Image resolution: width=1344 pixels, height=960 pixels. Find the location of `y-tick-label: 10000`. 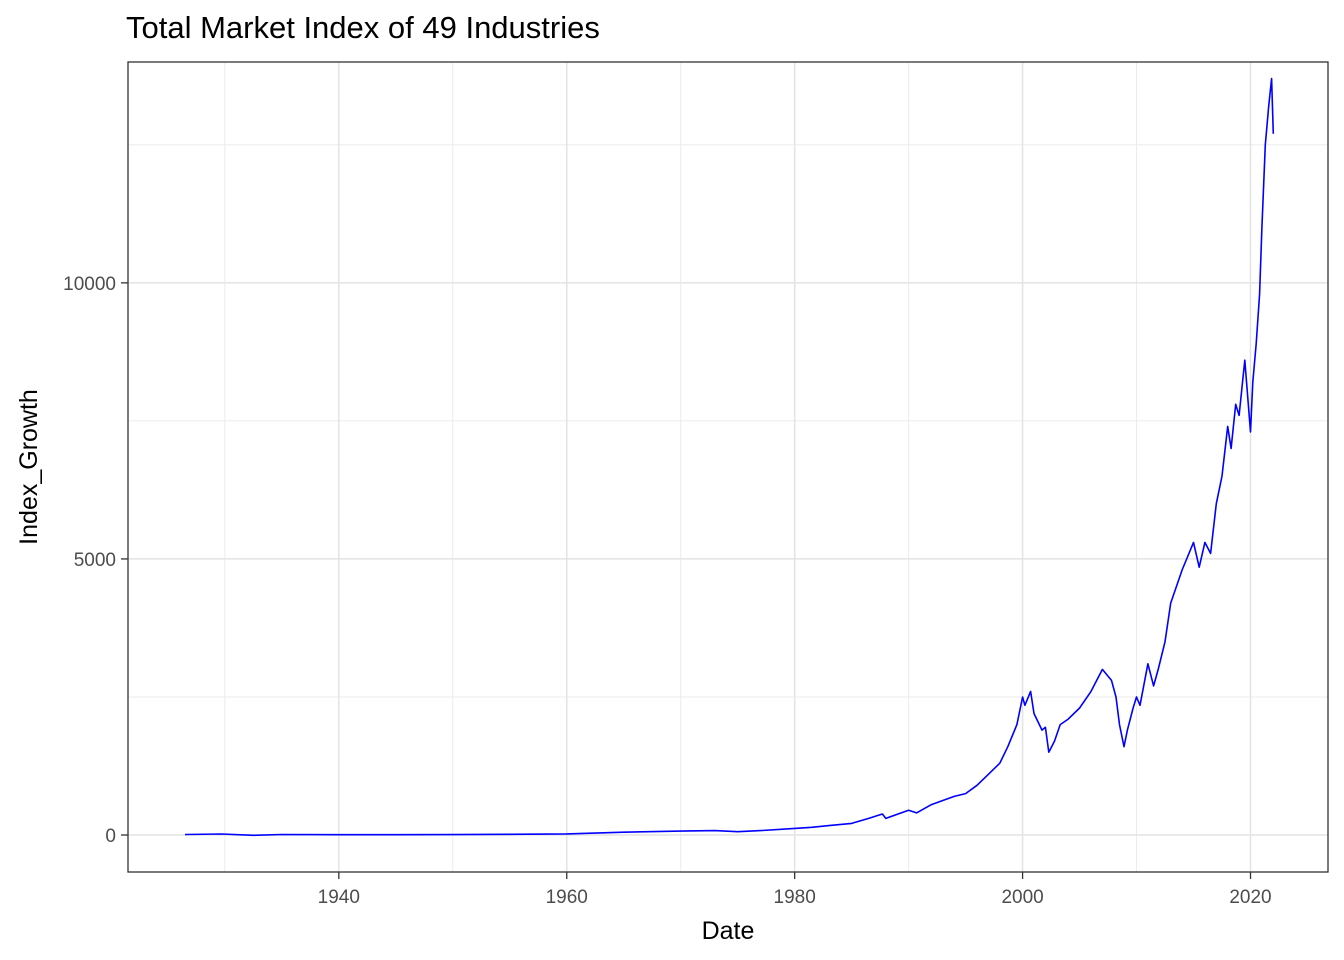

y-tick-label: 10000 is located at coordinates (89, 284).